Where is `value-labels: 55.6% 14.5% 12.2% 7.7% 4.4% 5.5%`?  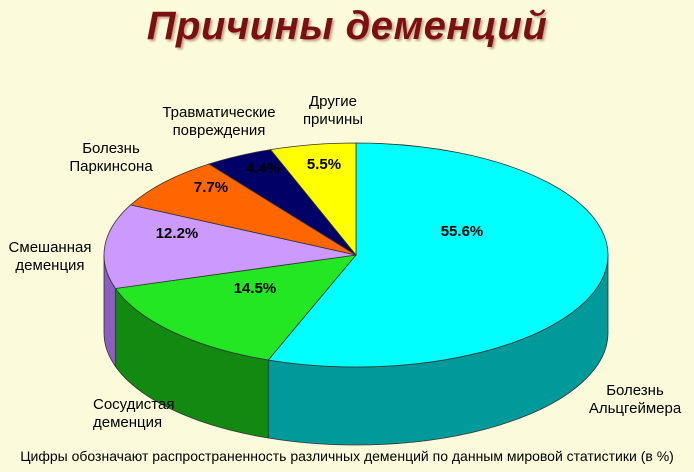
value-labels: 55.6% 14.5% 12.2% 7.7% 4.4% 5.5% is located at coordinates (320, 226).